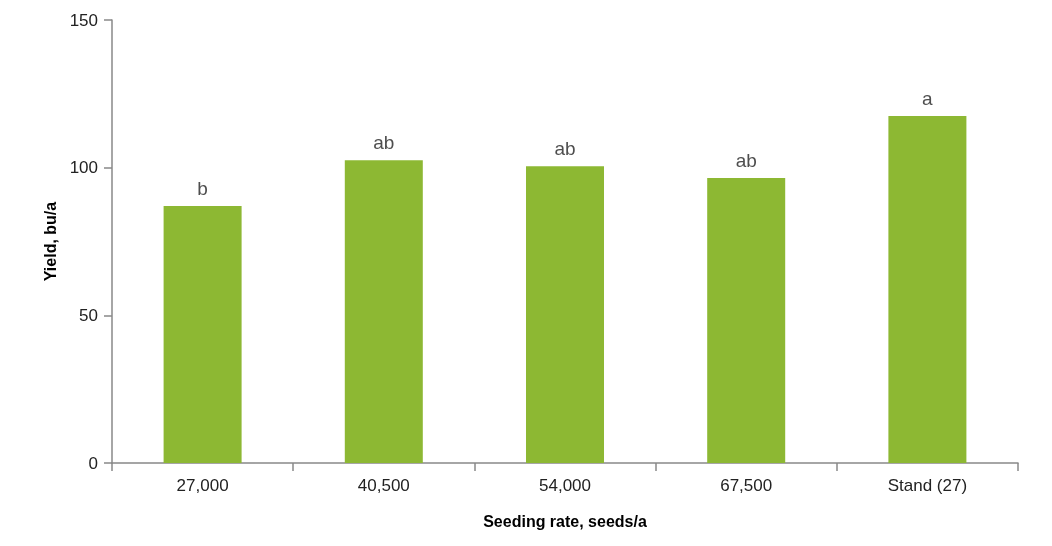 This screenshot has width=1052, height=546. Describe the element at coordinates (93, 463) in the screenshot. I see `y-tick-label: 0` at that location.